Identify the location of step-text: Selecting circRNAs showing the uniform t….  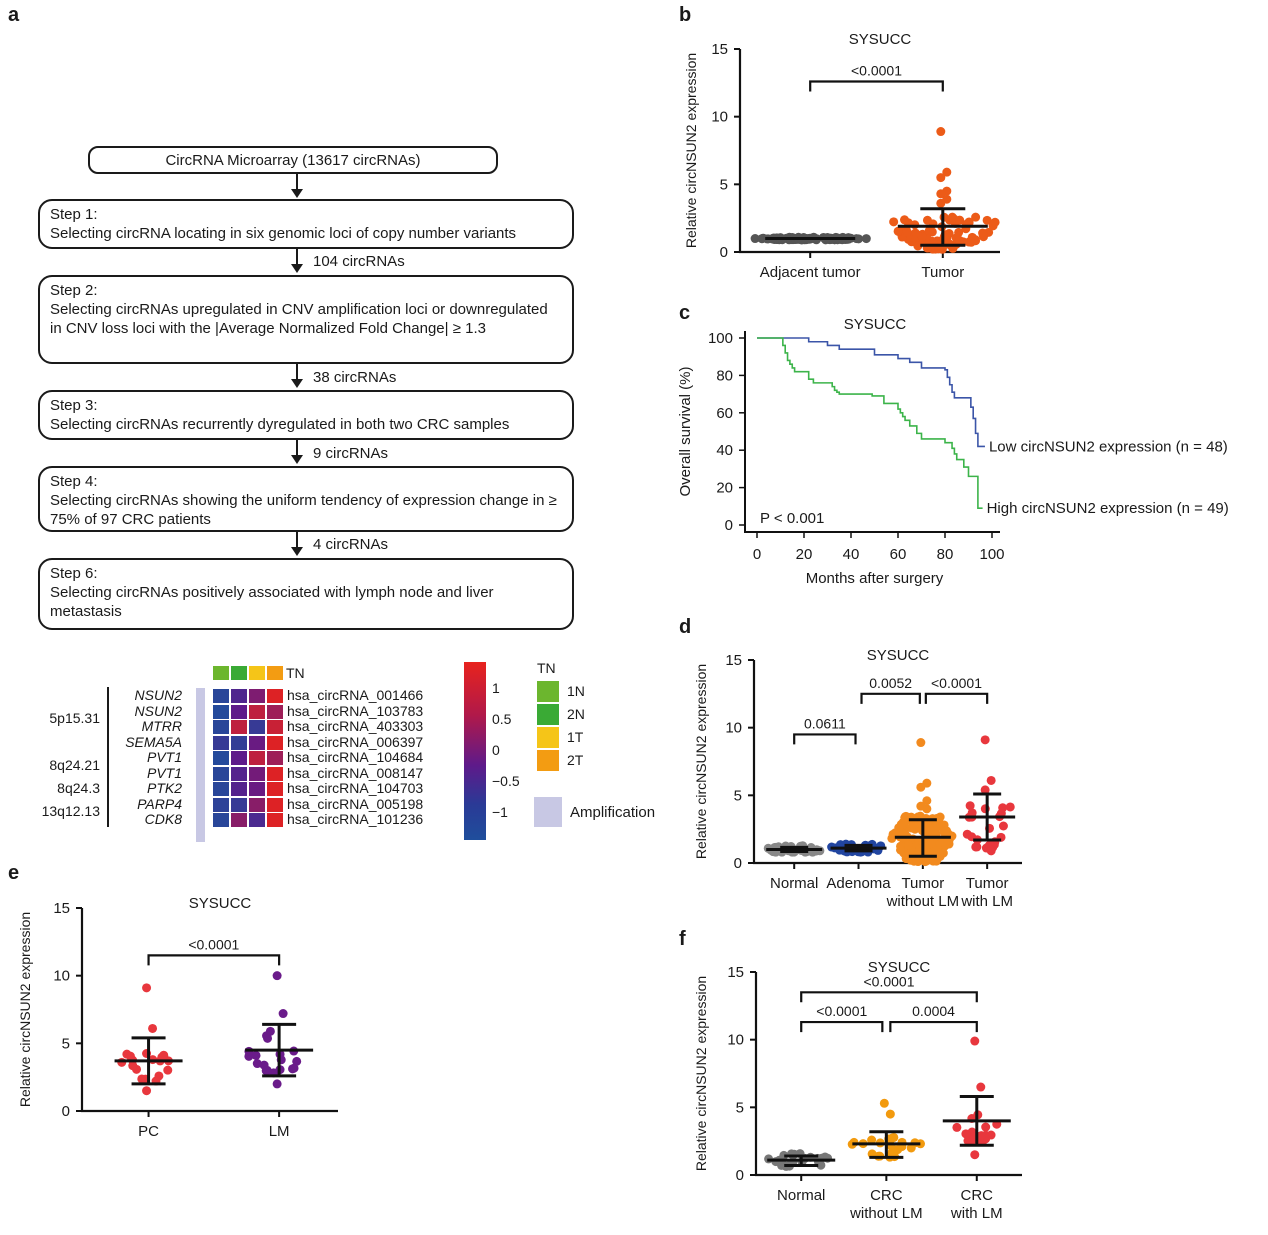
(303, 510).